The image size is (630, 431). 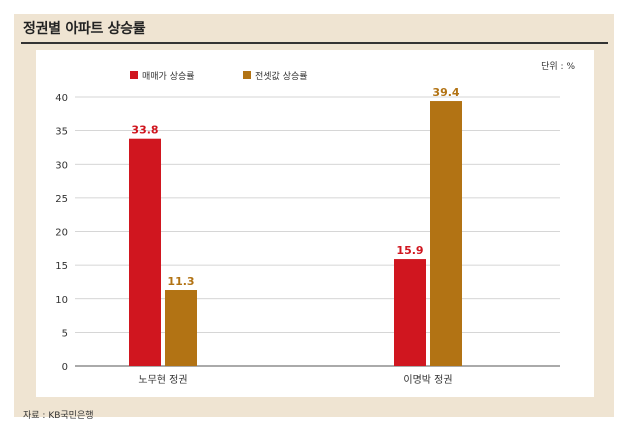 What do you see at coordinates (409, 250) in the screenshot?
I see `data-label: 15.9` at bounding box center [409, 250].